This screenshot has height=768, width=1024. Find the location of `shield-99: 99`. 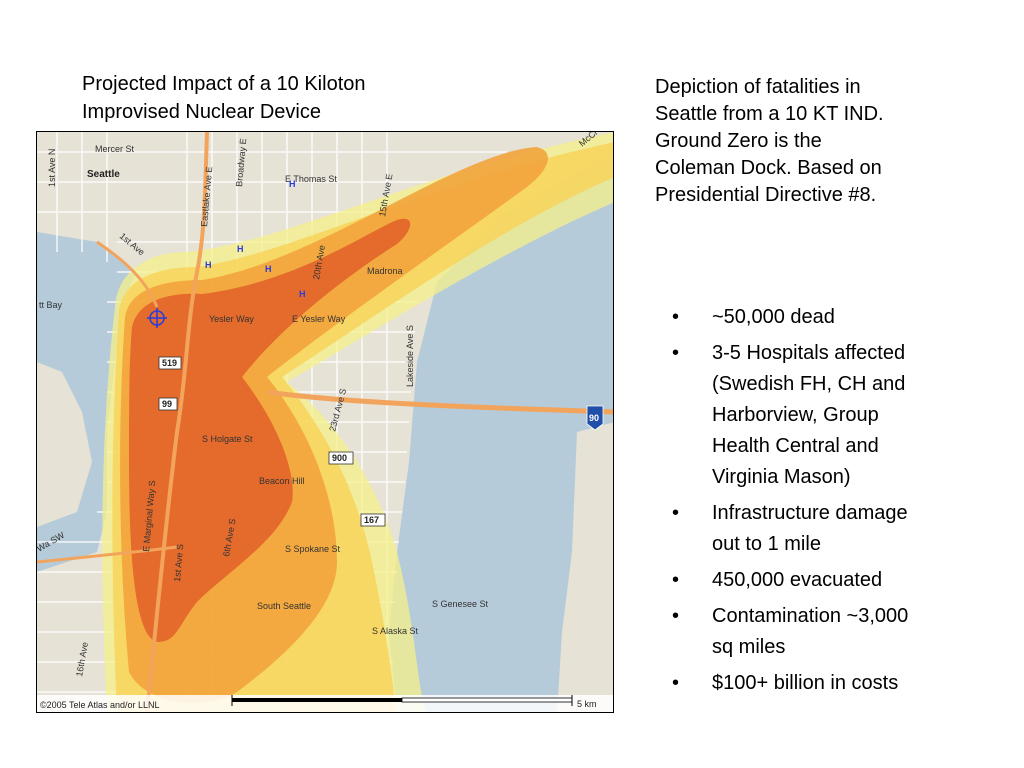

shield-99: 99 is located at coordinates (168, 404).